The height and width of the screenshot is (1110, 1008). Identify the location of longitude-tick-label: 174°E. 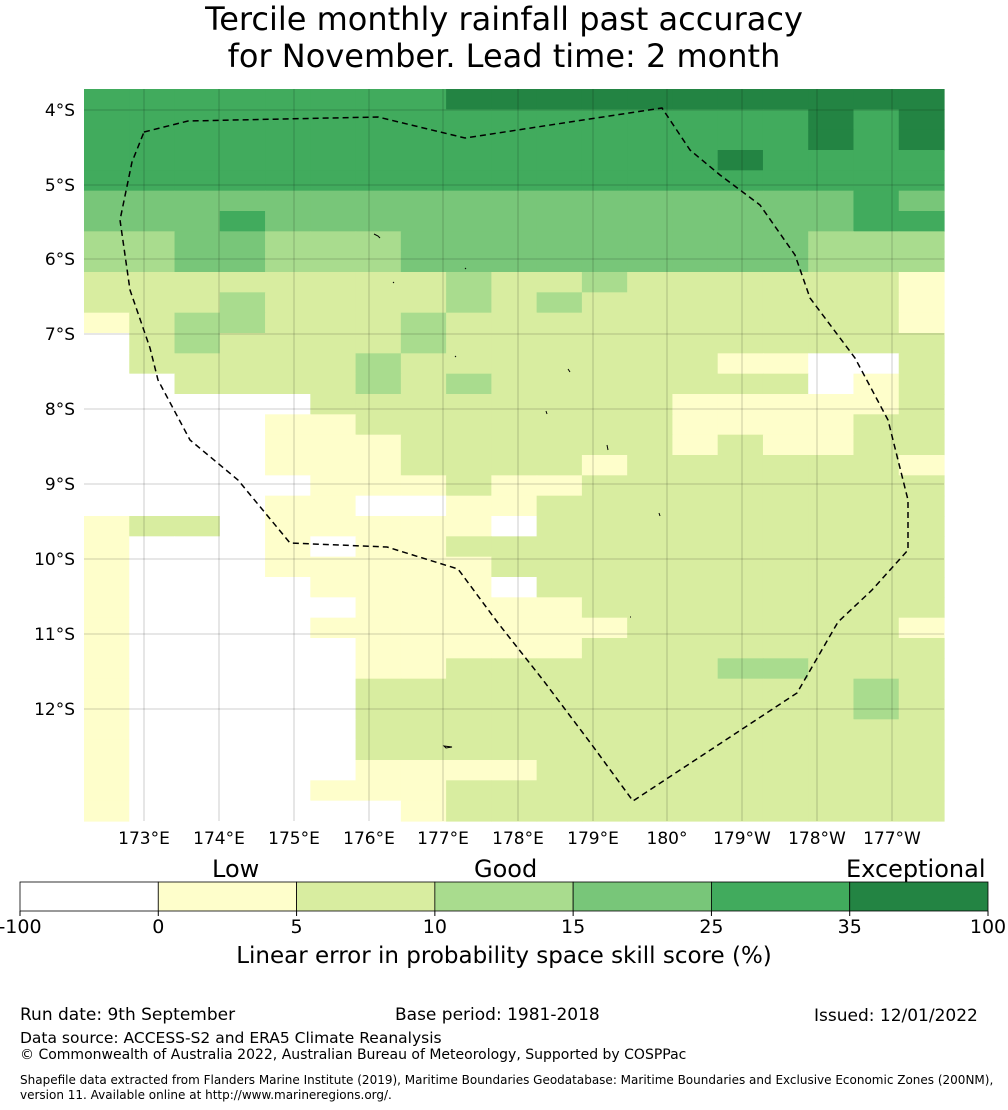
(219, 839).